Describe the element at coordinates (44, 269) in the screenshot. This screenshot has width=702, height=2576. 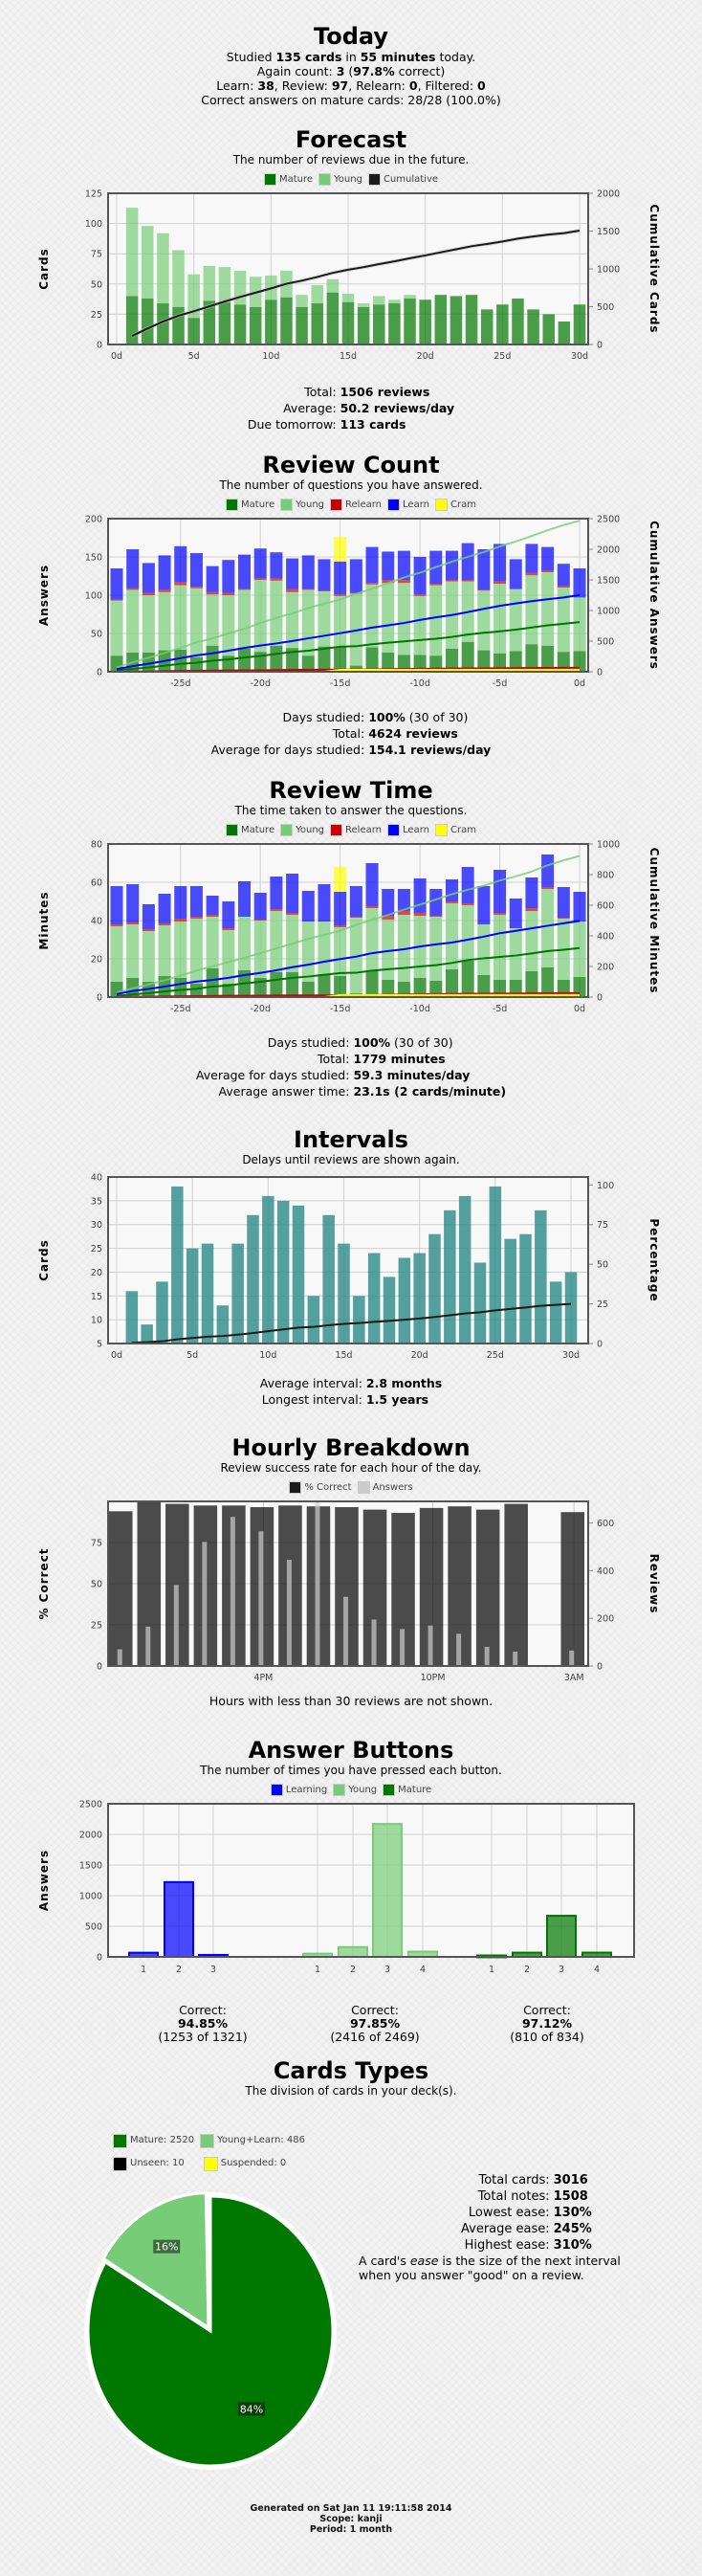
I see `y-axis-title: Cards` at that location.